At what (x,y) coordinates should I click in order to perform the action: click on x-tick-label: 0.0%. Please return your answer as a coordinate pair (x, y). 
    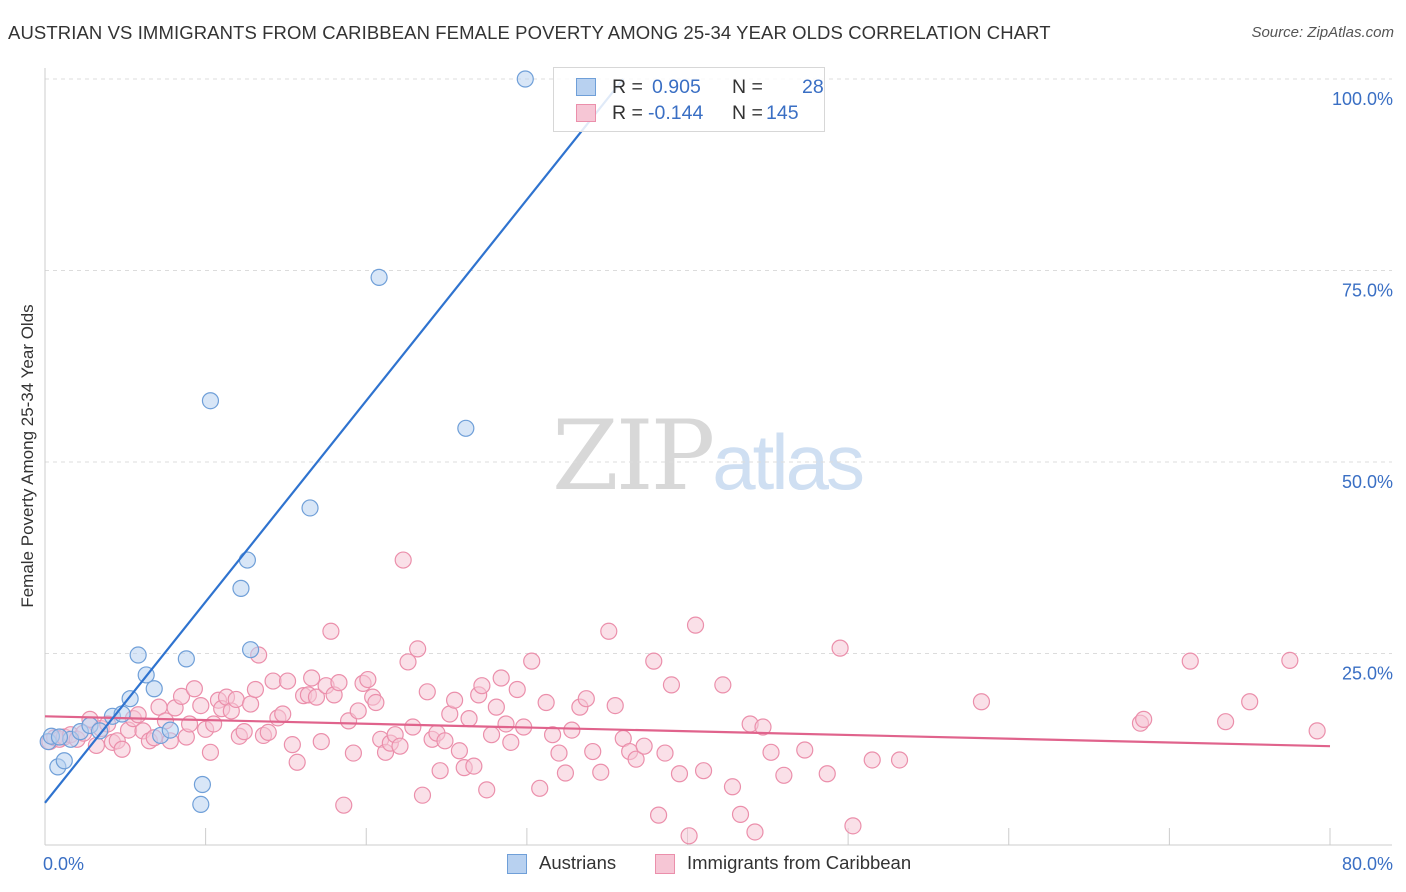
    Looking at the image, I should click on (63, 864).